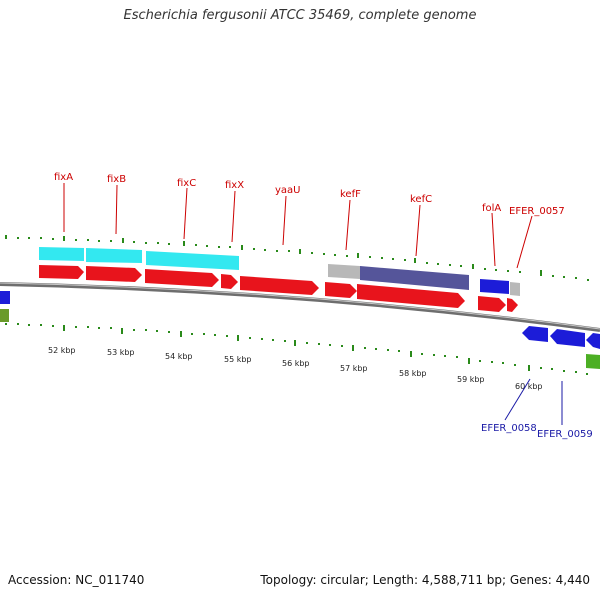 The image size is (600, 600). I want to click on kbp-label: 54 kbp, so click(179, 356).